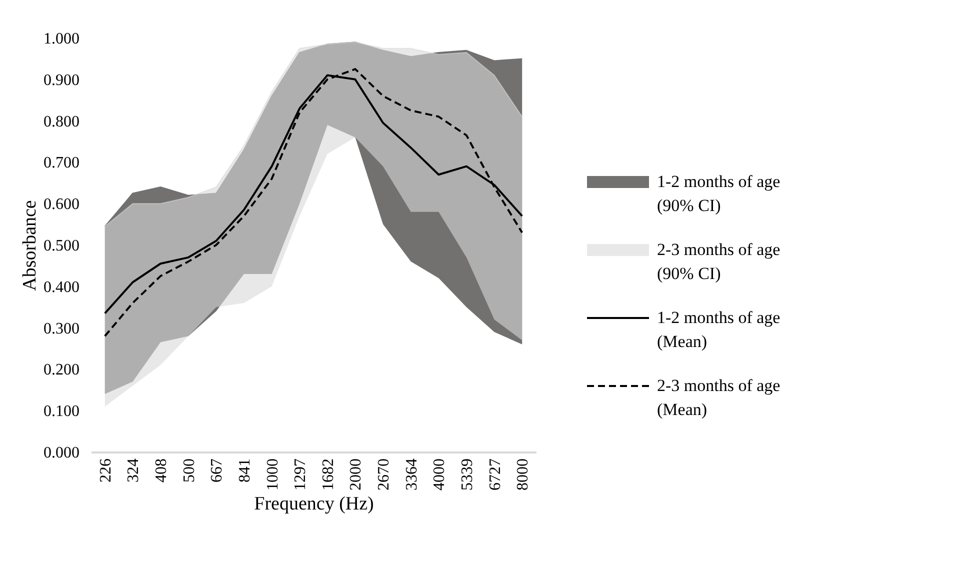 The height and width of the screenshot is (581, 960). I want to click on x-tick-label: 667, so click(217, 470).